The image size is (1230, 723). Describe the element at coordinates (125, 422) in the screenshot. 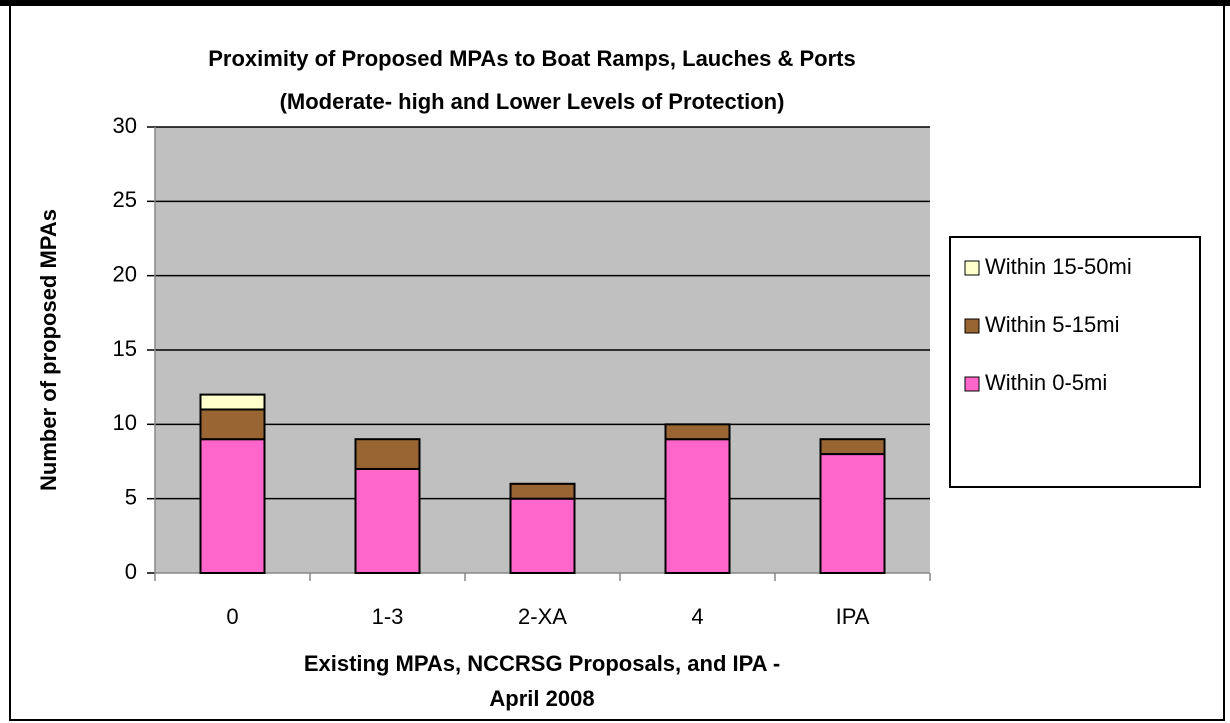

I see `y-tick-label: 10` at that location.